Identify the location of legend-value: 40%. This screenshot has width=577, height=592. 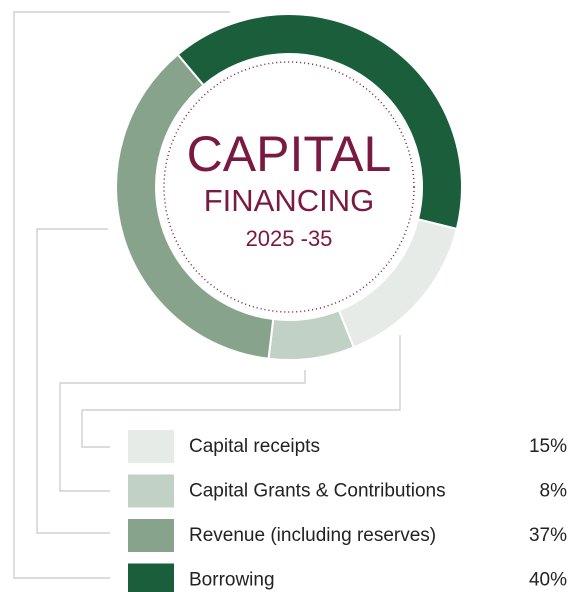
(548, 580).